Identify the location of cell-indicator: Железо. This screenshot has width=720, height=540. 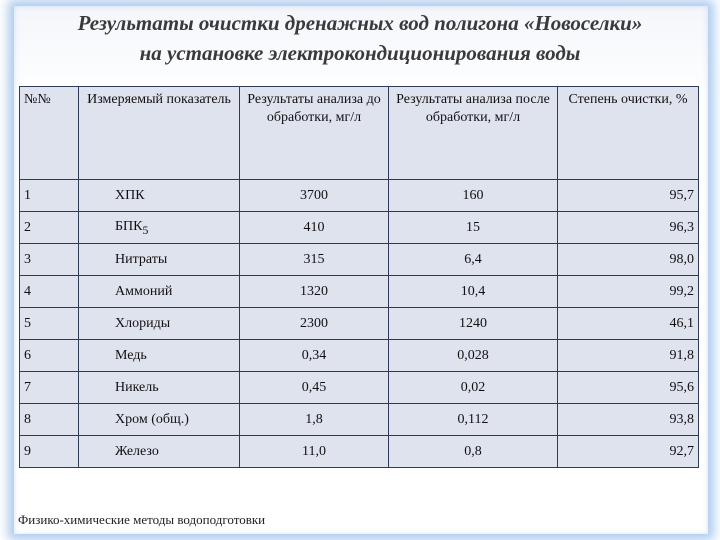
(159, 451).